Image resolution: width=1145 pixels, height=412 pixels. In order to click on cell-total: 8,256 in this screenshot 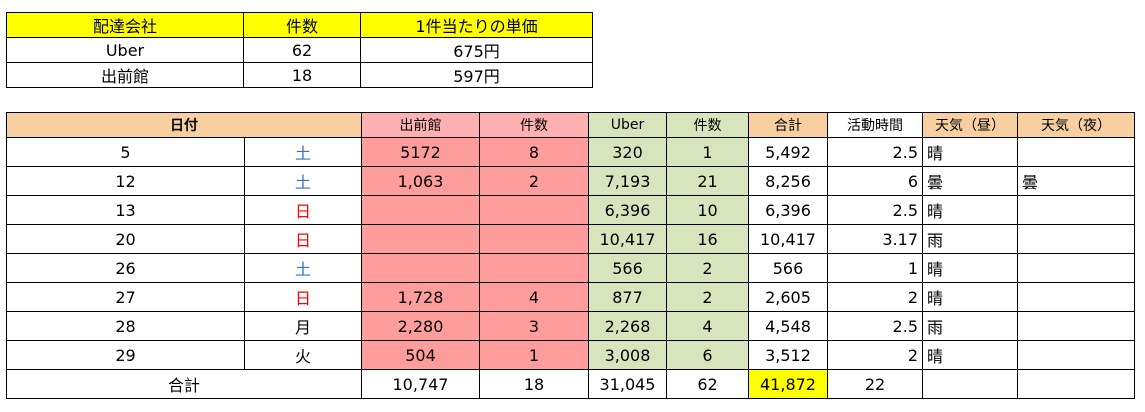, I will do `click(788, 181)`.